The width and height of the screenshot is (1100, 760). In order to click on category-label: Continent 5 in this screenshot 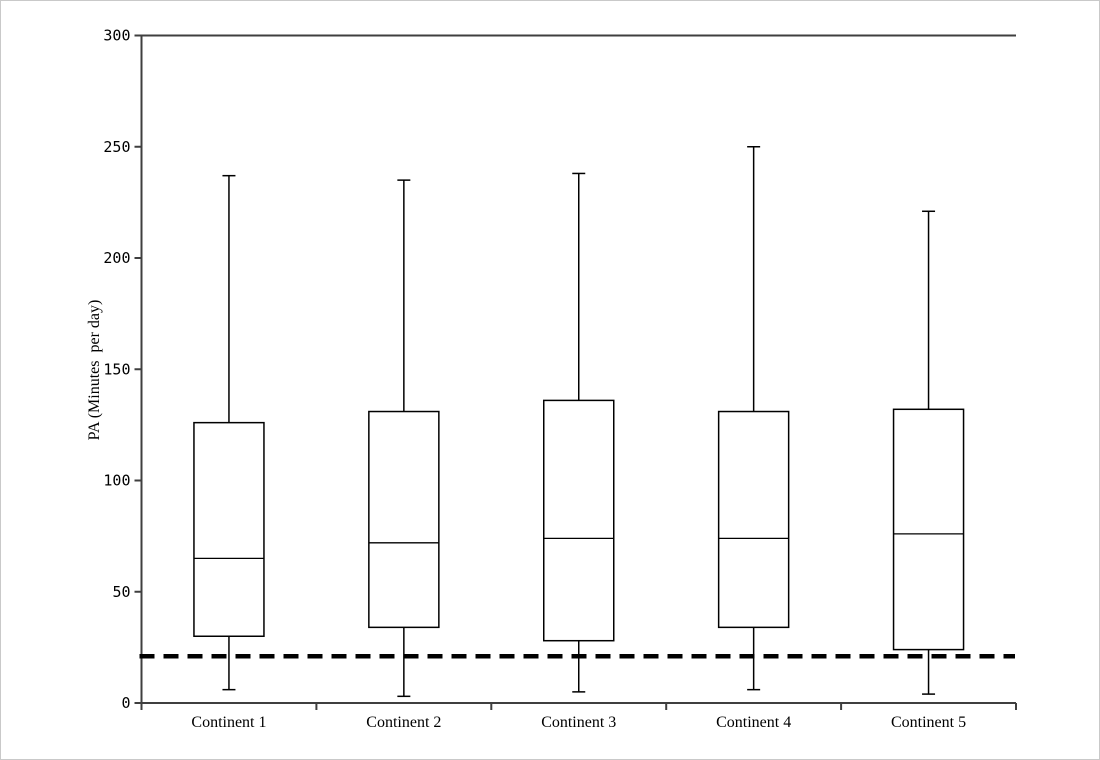, I will do `click(928, 722)`.